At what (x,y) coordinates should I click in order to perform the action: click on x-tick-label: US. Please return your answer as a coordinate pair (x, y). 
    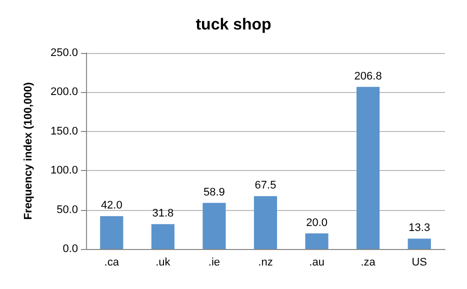
    Looking at the image, I should click on (419, 262).